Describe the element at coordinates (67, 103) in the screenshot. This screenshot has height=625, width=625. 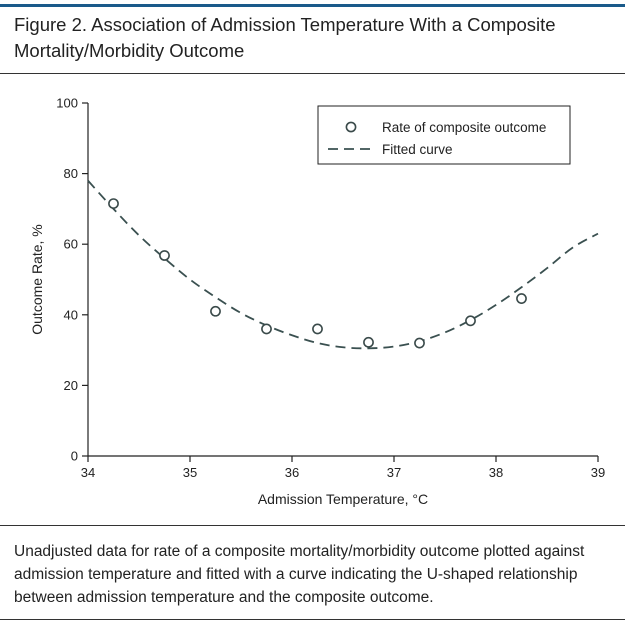
I see `y-tick-label: 100` at that location.